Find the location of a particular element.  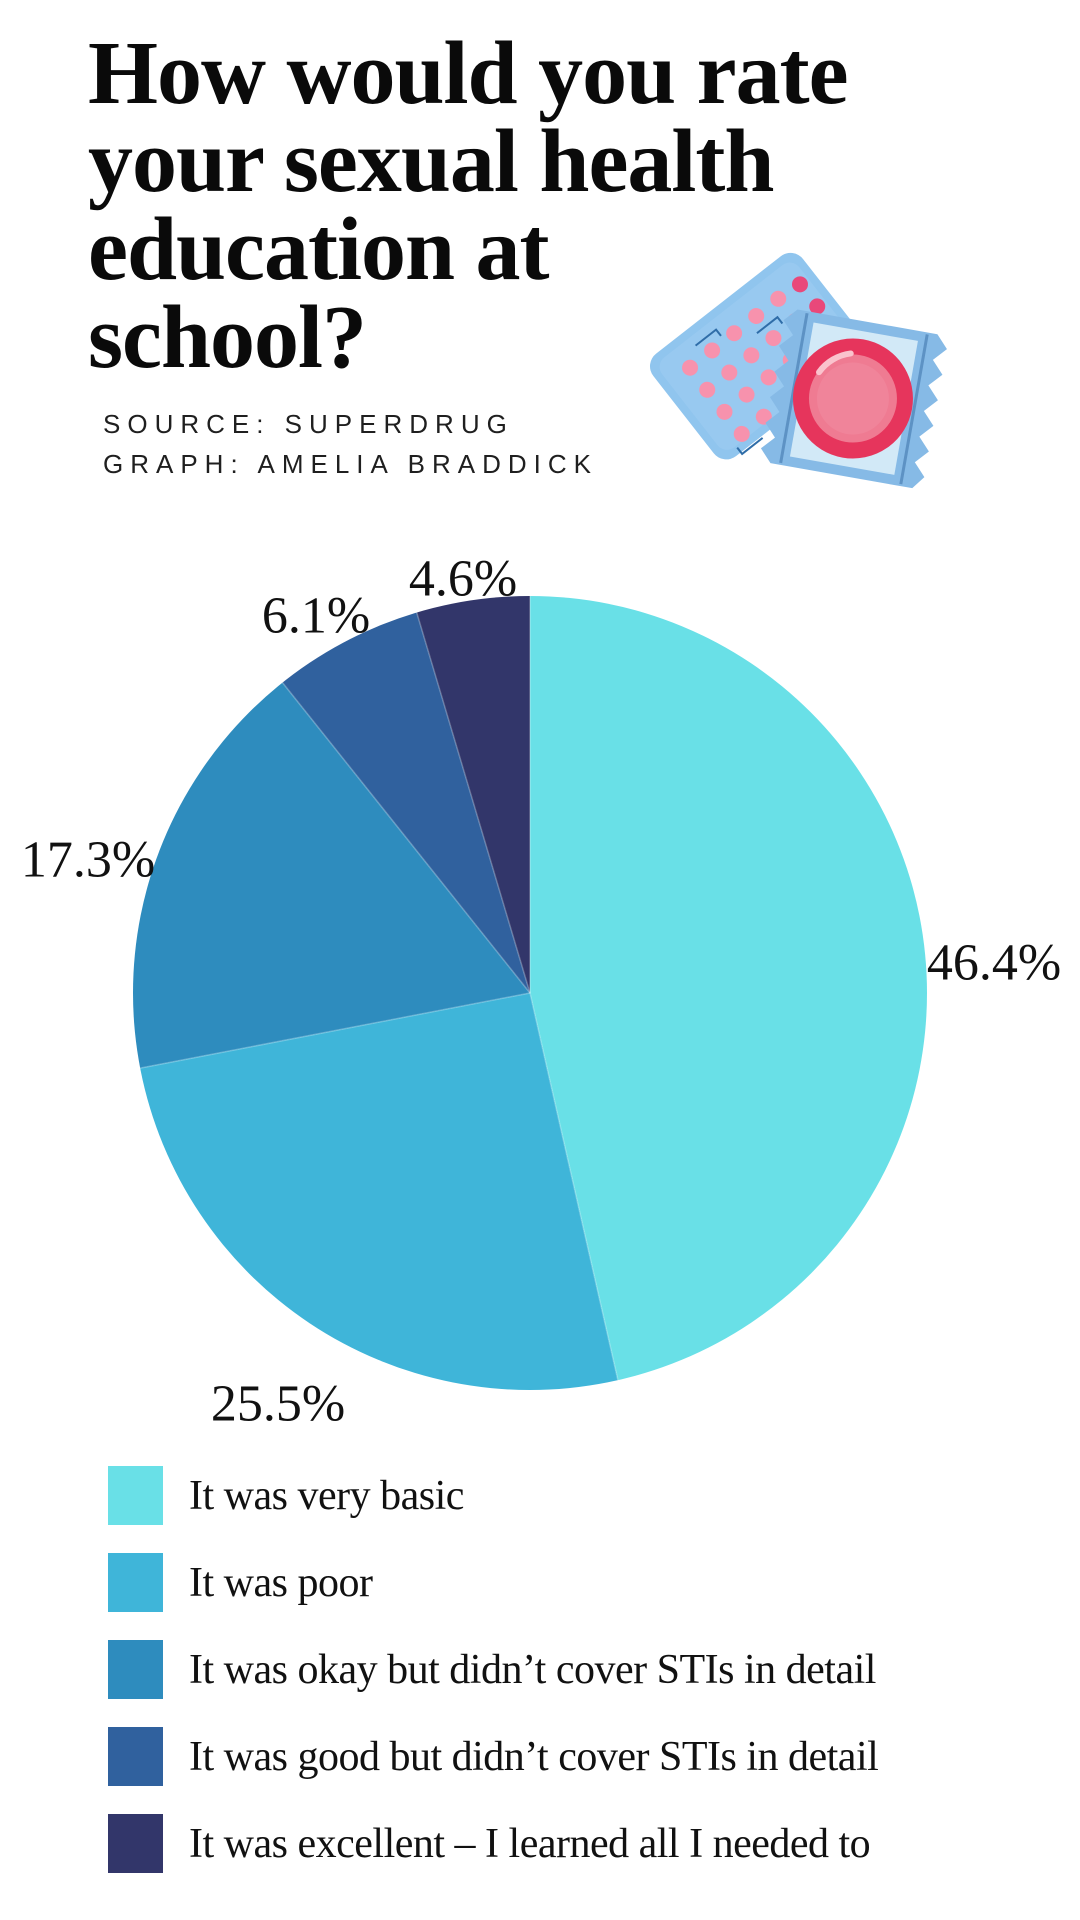

legend-label: It was poor is located at coordinates (281, 1582).